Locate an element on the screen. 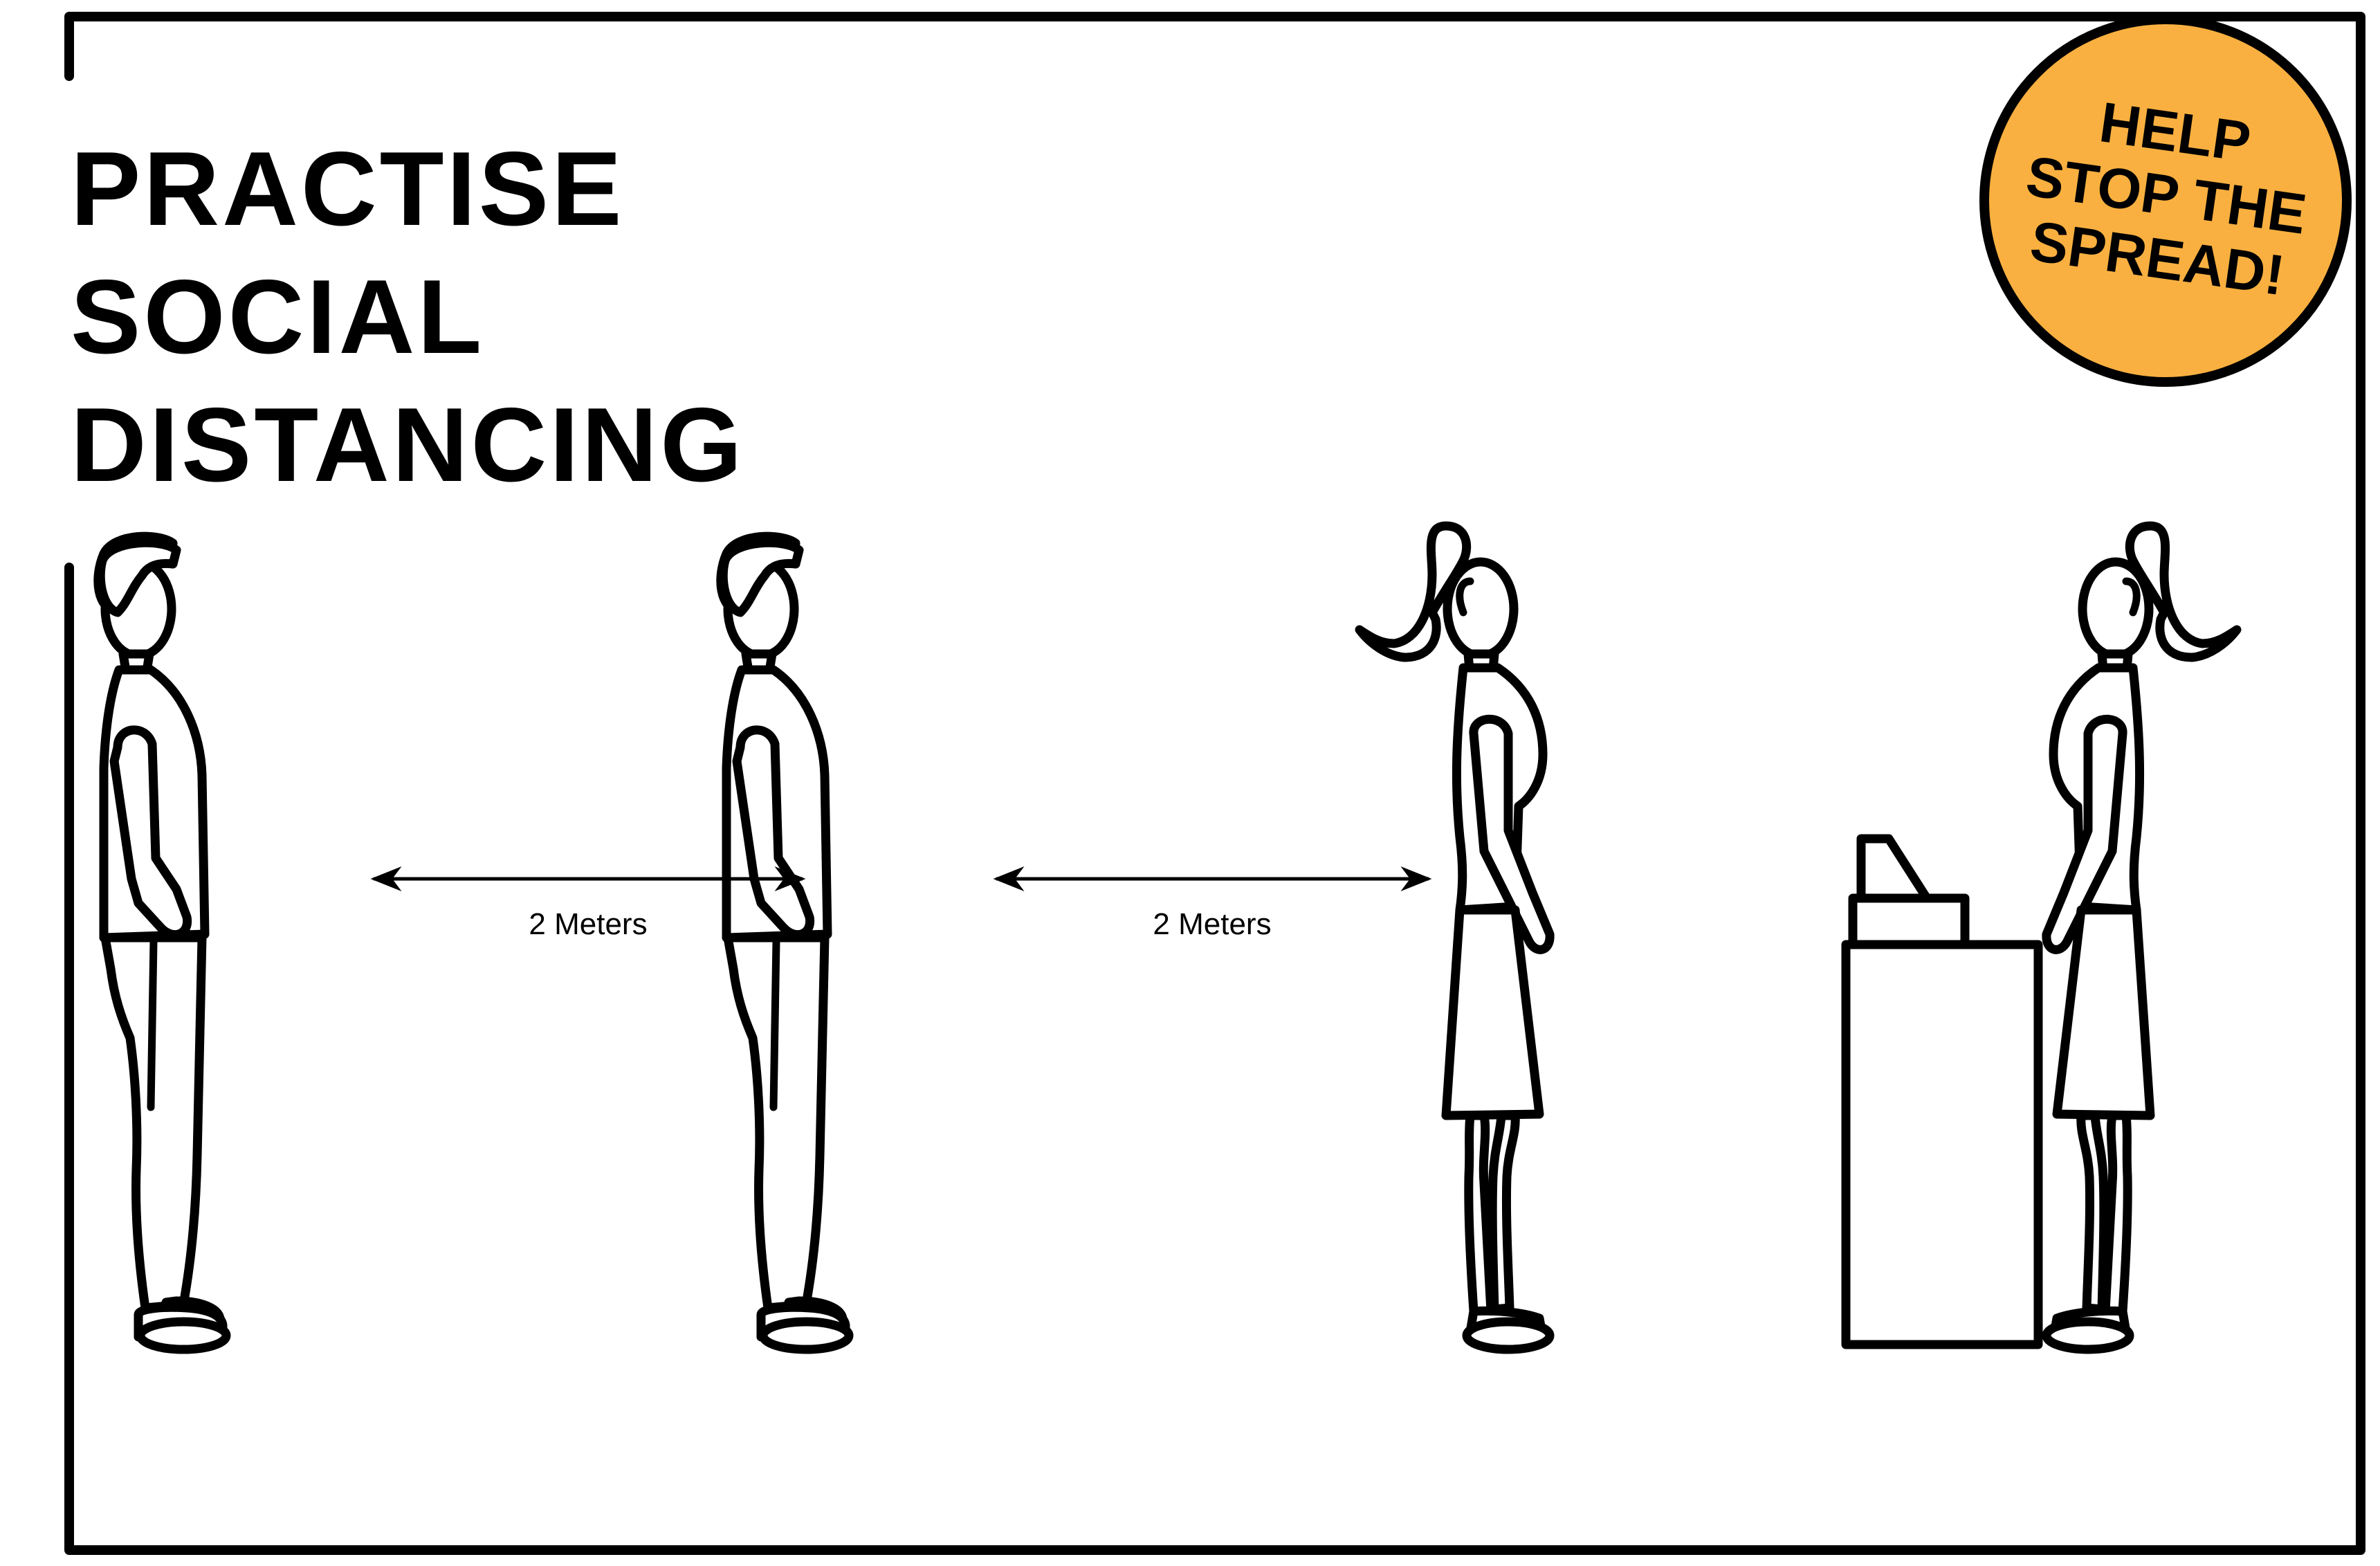 Image resolution: width=2380 pixels, height=1566 pixels. cash-register-screen is located at coordinates (1894, 868).